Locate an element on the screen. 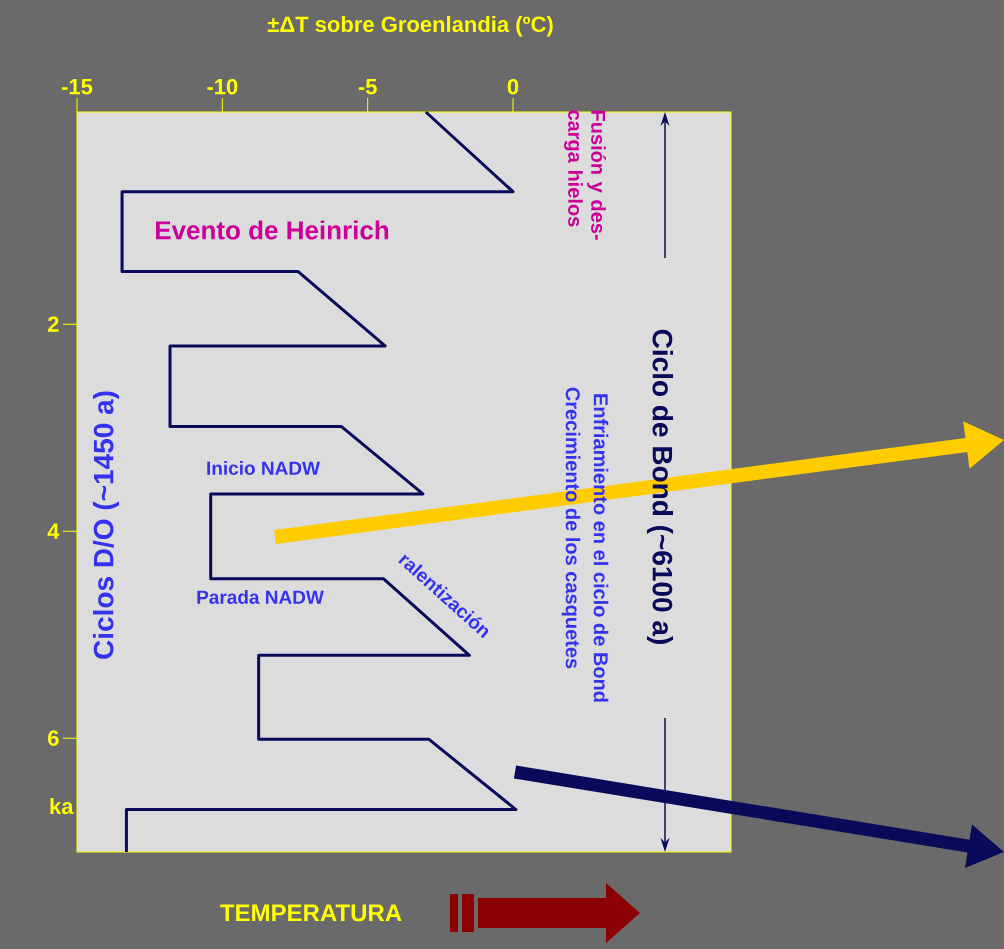  annotation: Evento de Heinrich is located at coordinates (272, 230).